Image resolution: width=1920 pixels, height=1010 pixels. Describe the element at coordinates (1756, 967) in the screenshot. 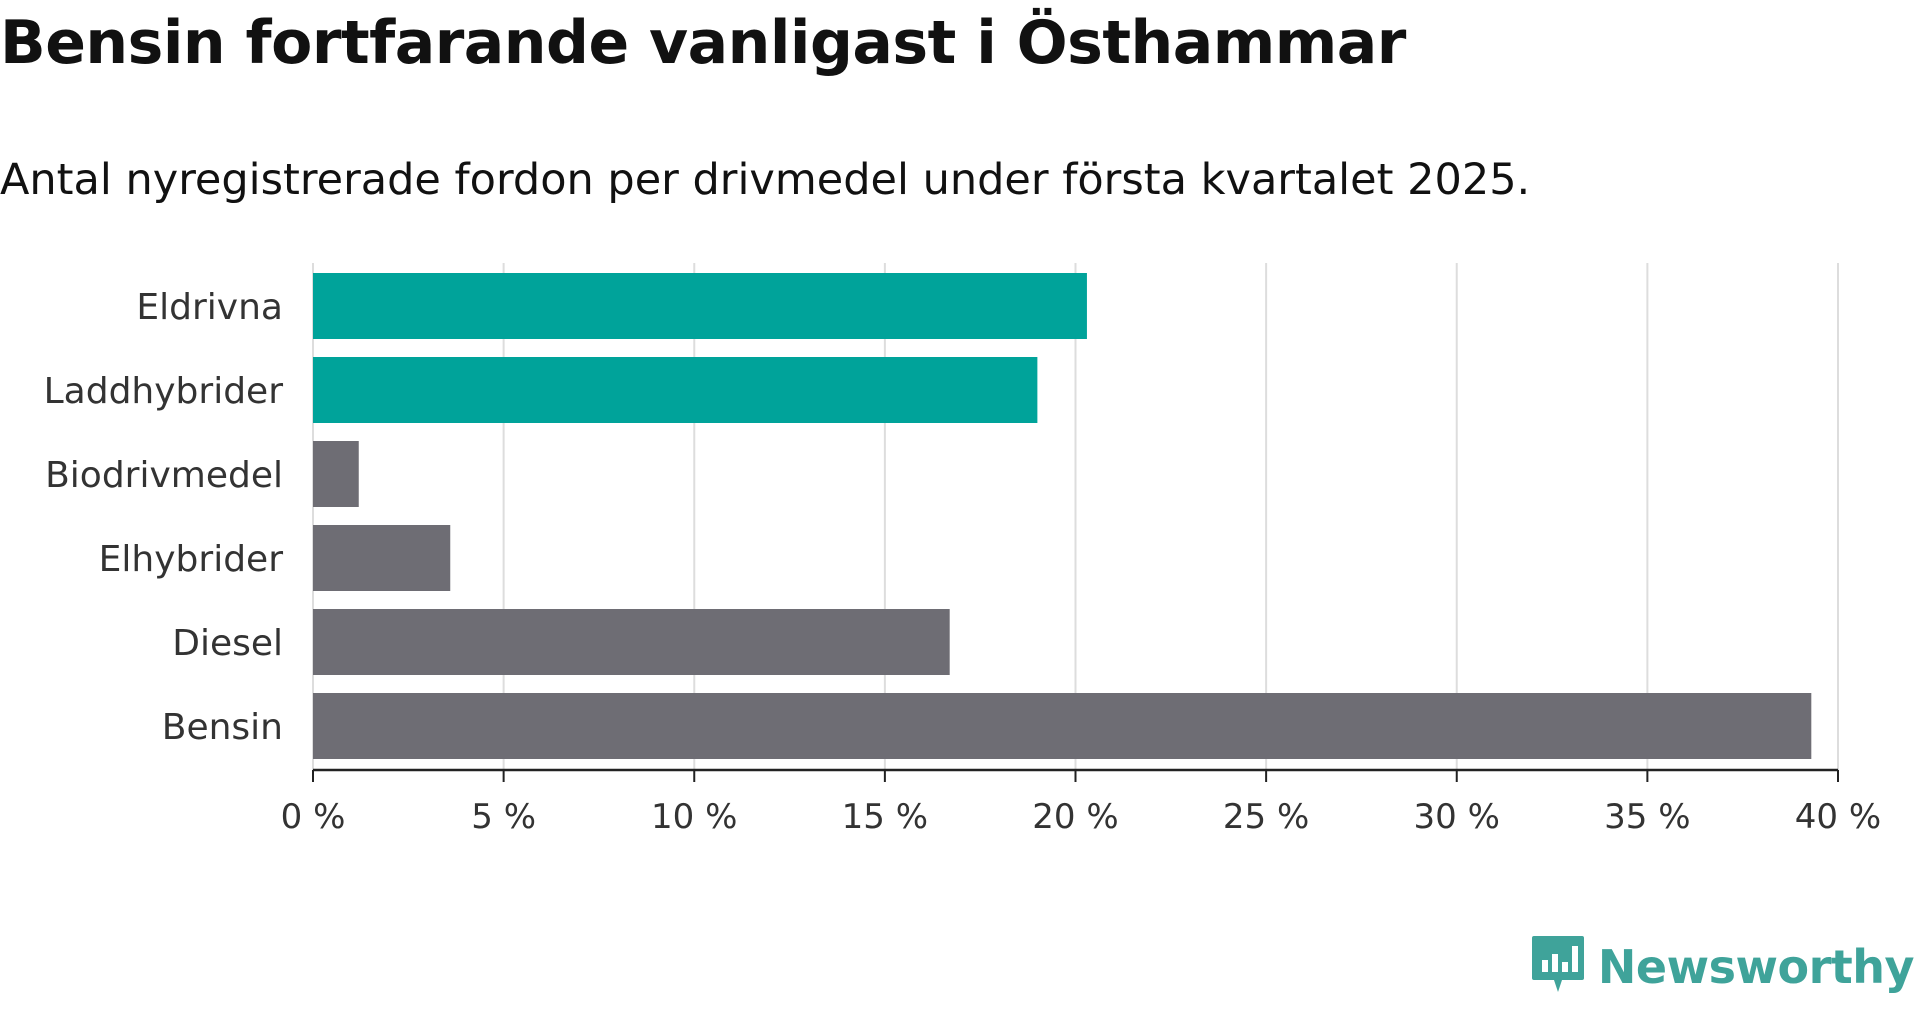

I see `brand-name: Newsworthy` at that location.